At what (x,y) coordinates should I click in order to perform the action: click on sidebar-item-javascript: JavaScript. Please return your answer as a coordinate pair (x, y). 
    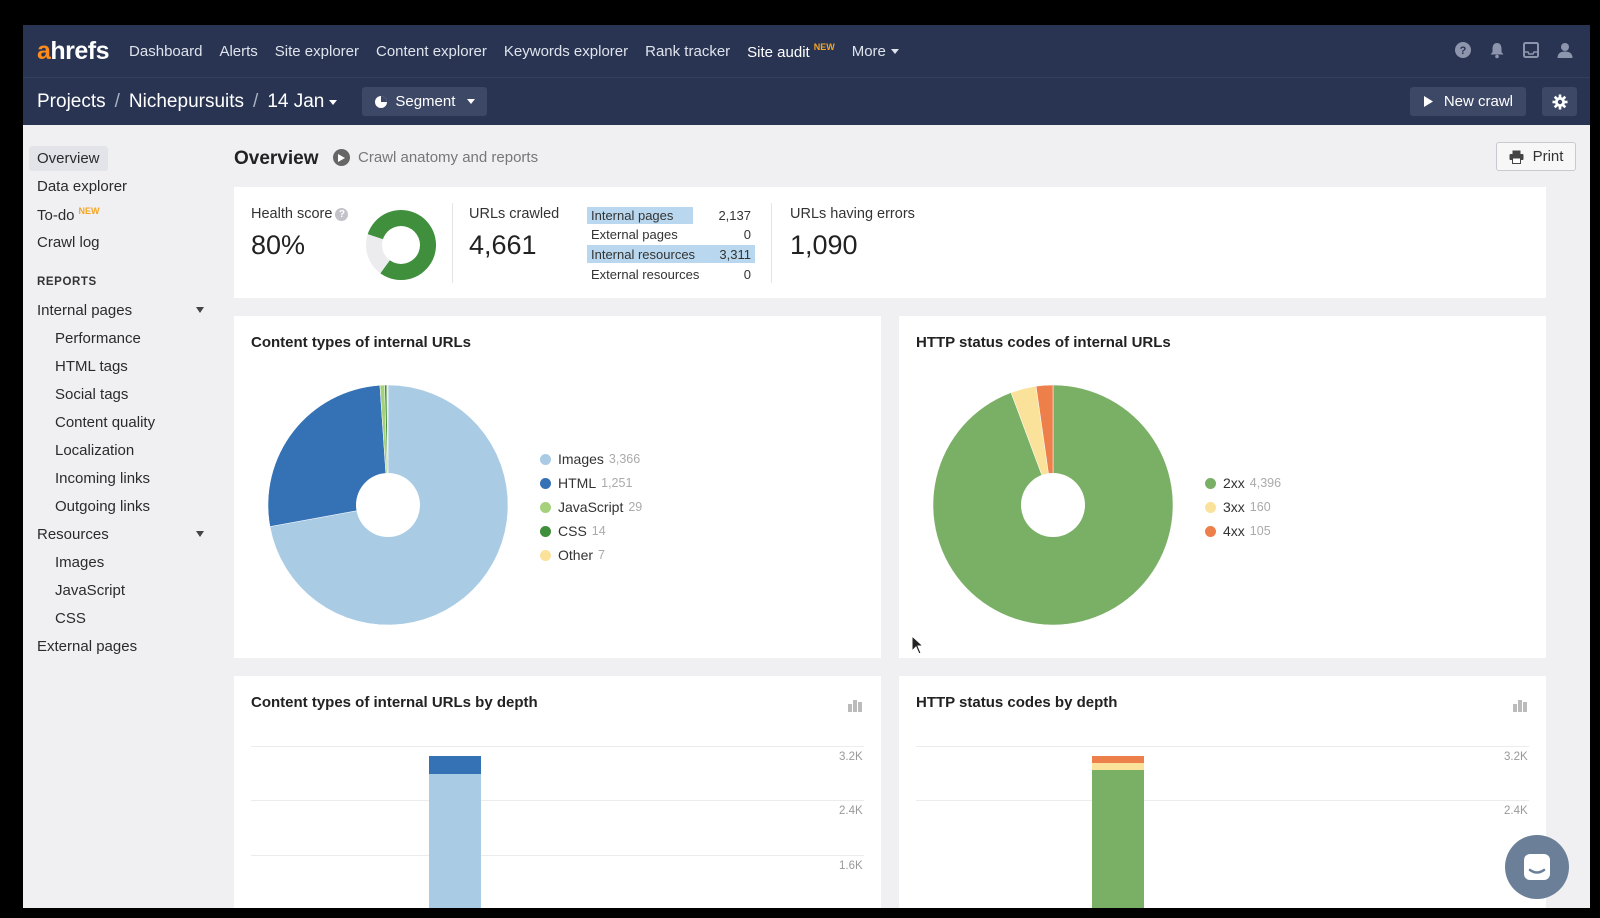
    Looking at the image, I should click on (90, 590).